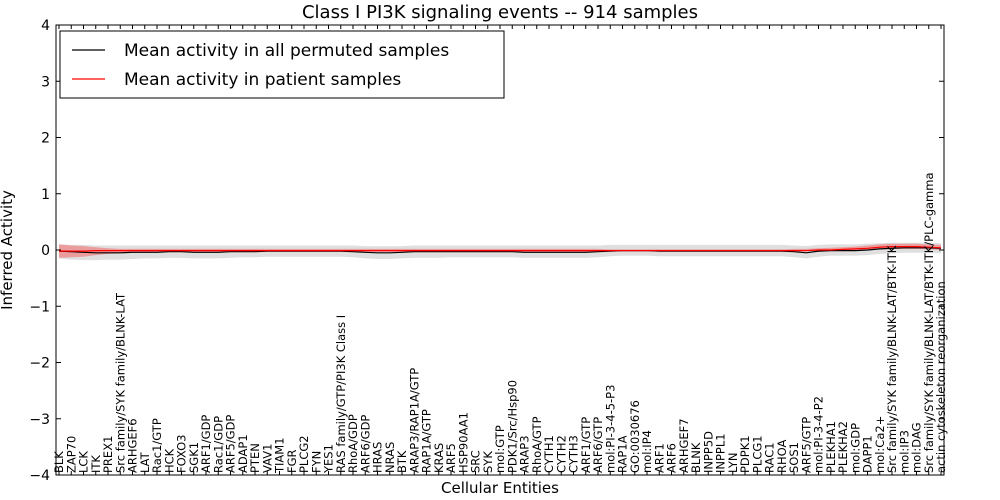 The image size is (1000, 500). What do you see at coordinates (525, 454) in the screenshot?
I see `x-tick-label: ARAP3` at bounding box center [525, 454].